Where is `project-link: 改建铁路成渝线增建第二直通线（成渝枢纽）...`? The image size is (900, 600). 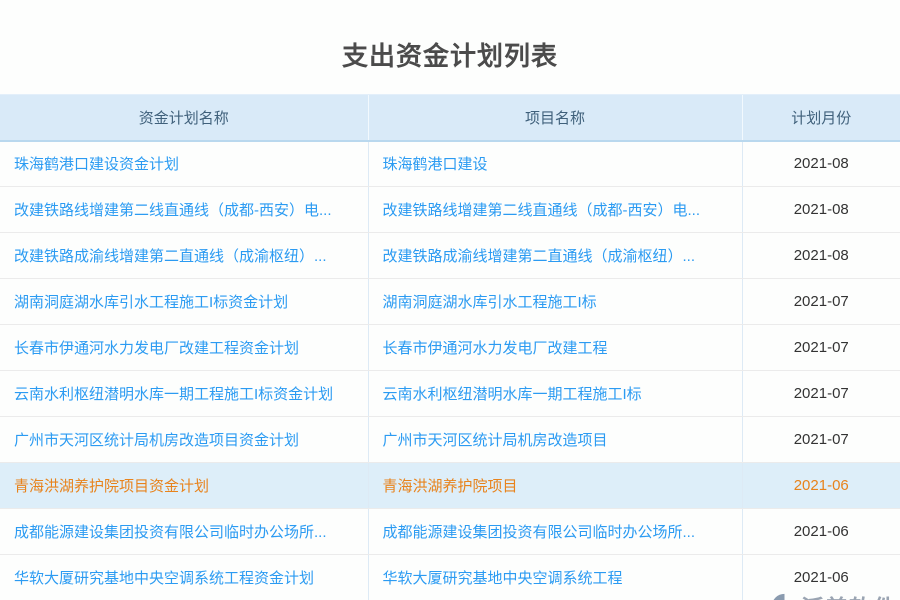
project-link: 改建铁路成渝线增建第二直通线（成渝枢纽）... is located at coordinates (539, 256).